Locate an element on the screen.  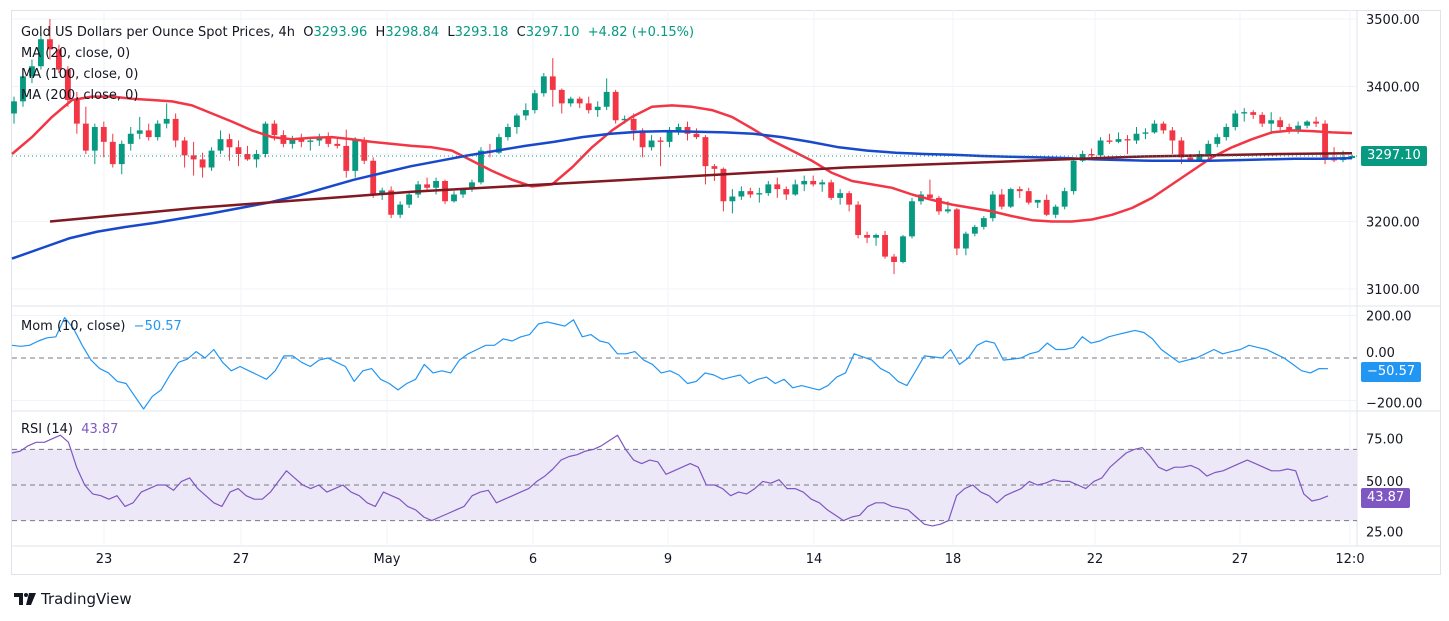
low-label: L is located at coordinates (451, 32).